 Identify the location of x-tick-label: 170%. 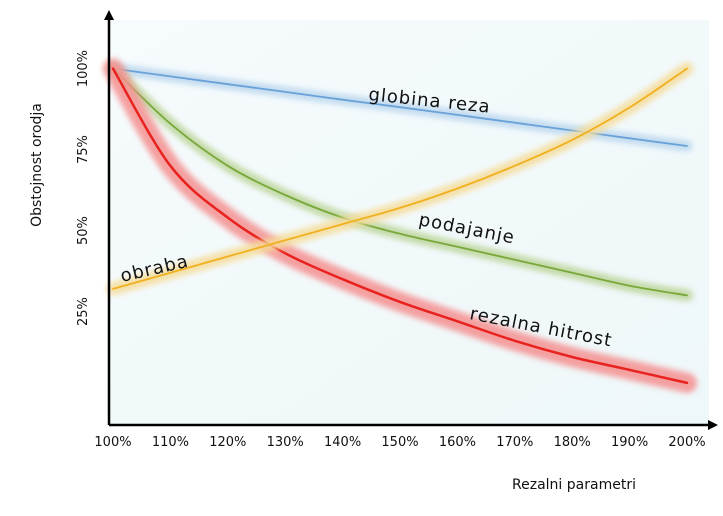
(514, 442).